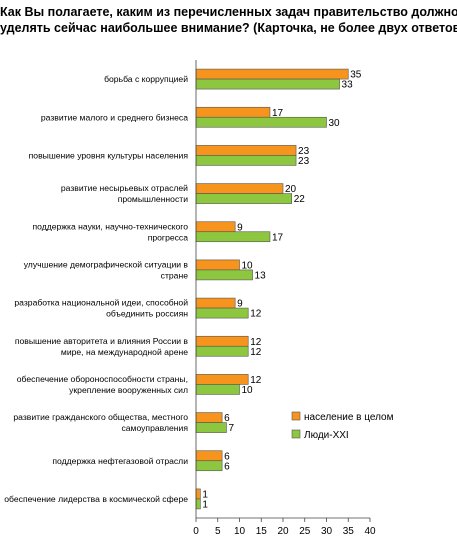 The width and height of the screenshot is (457, 553). I want to click on category-label: повышение уровня культуры населения, so click(109, 155).